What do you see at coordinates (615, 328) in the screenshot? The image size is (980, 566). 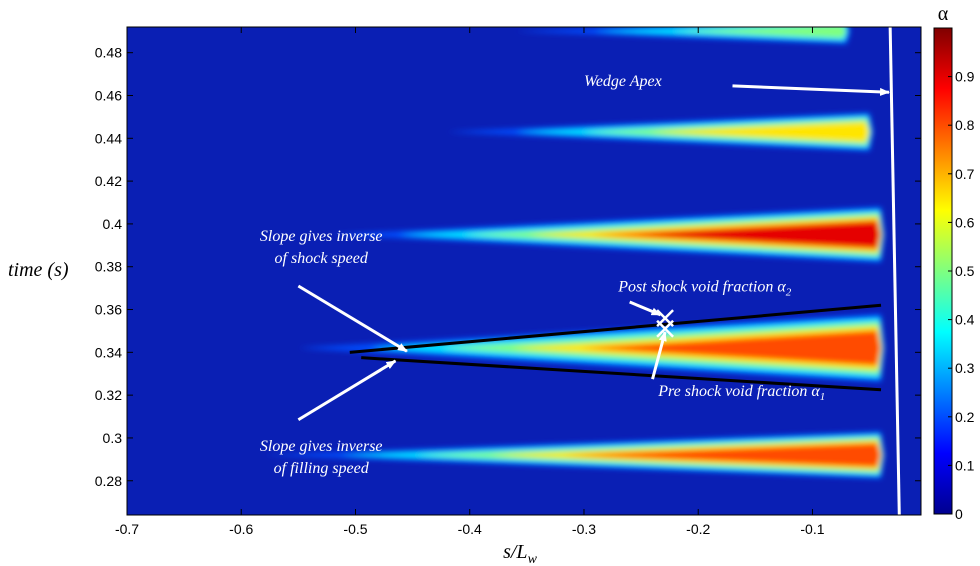 I see `shock-line` at bounding box center [615, 328].